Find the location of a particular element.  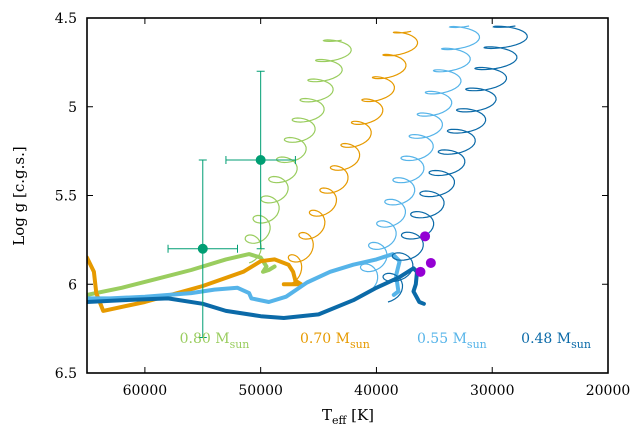

x-tick-label: 50000 is located at coordinates (260, 391).